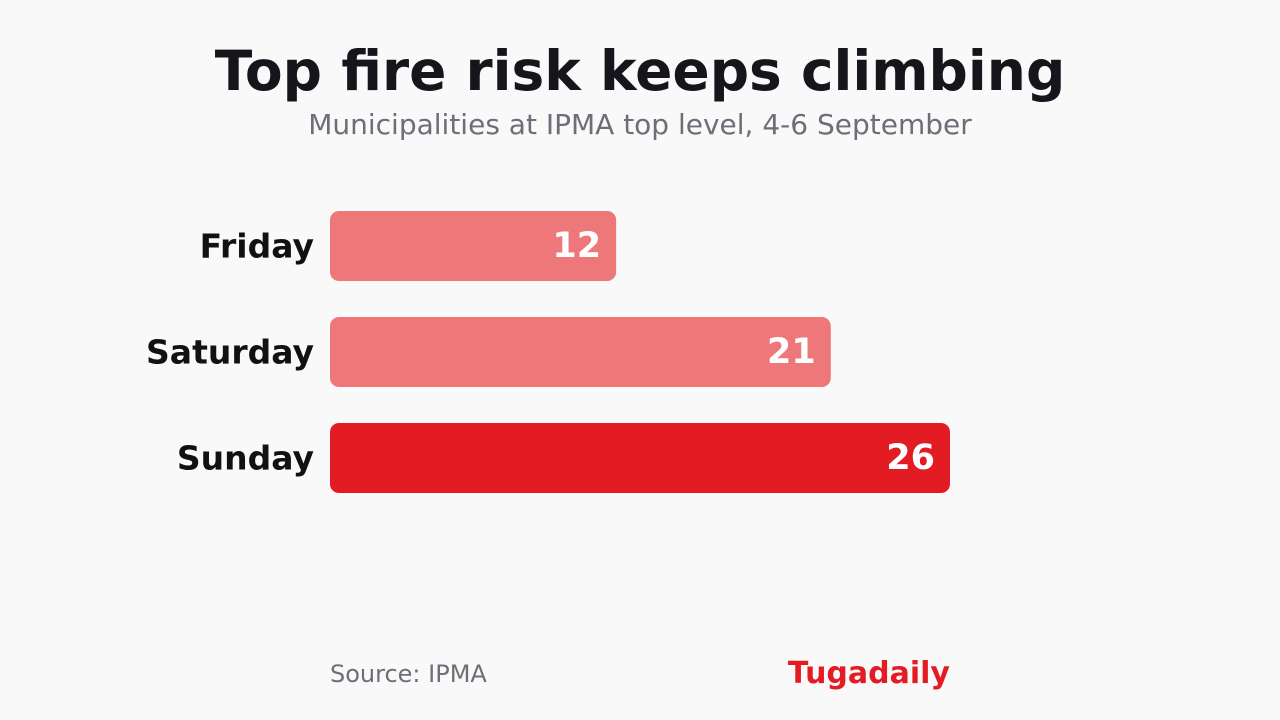  What do you see at coordinates (408, 674) in the screenshot?
I see `source-note: Source: IPMA` at bounding box center [408, 674].